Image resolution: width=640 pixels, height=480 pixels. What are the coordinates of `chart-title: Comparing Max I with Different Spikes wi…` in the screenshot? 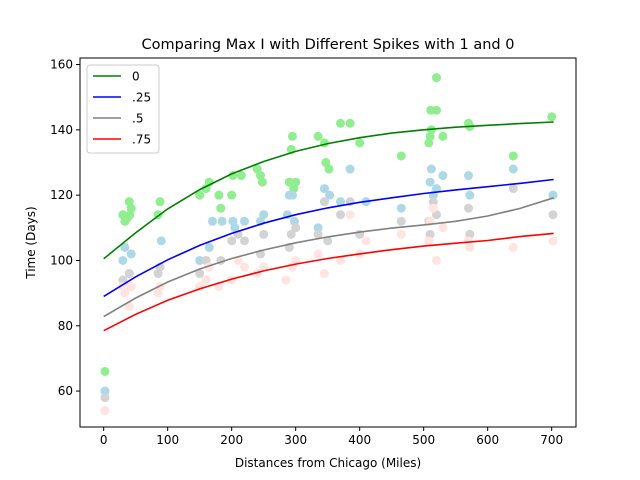 It's located at (328, 45).